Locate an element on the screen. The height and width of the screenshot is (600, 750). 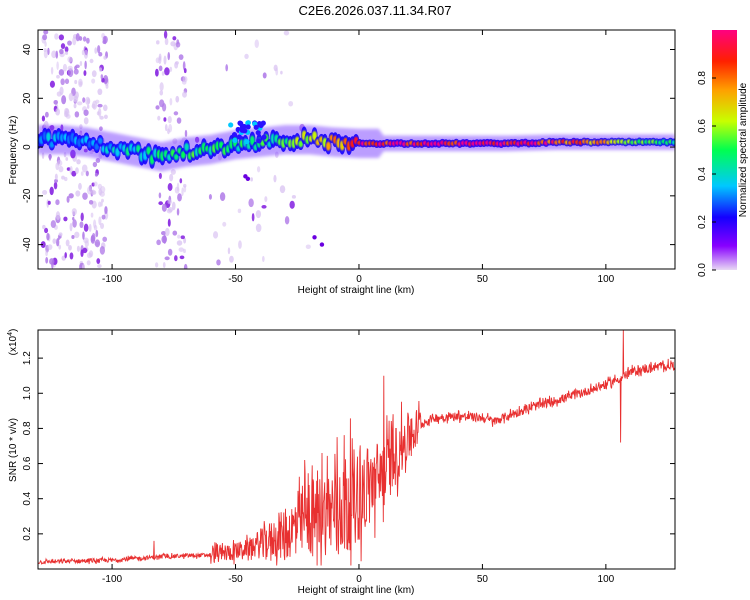
snr-y-tick-label: 0.6 is located at coordinates (27, 463).